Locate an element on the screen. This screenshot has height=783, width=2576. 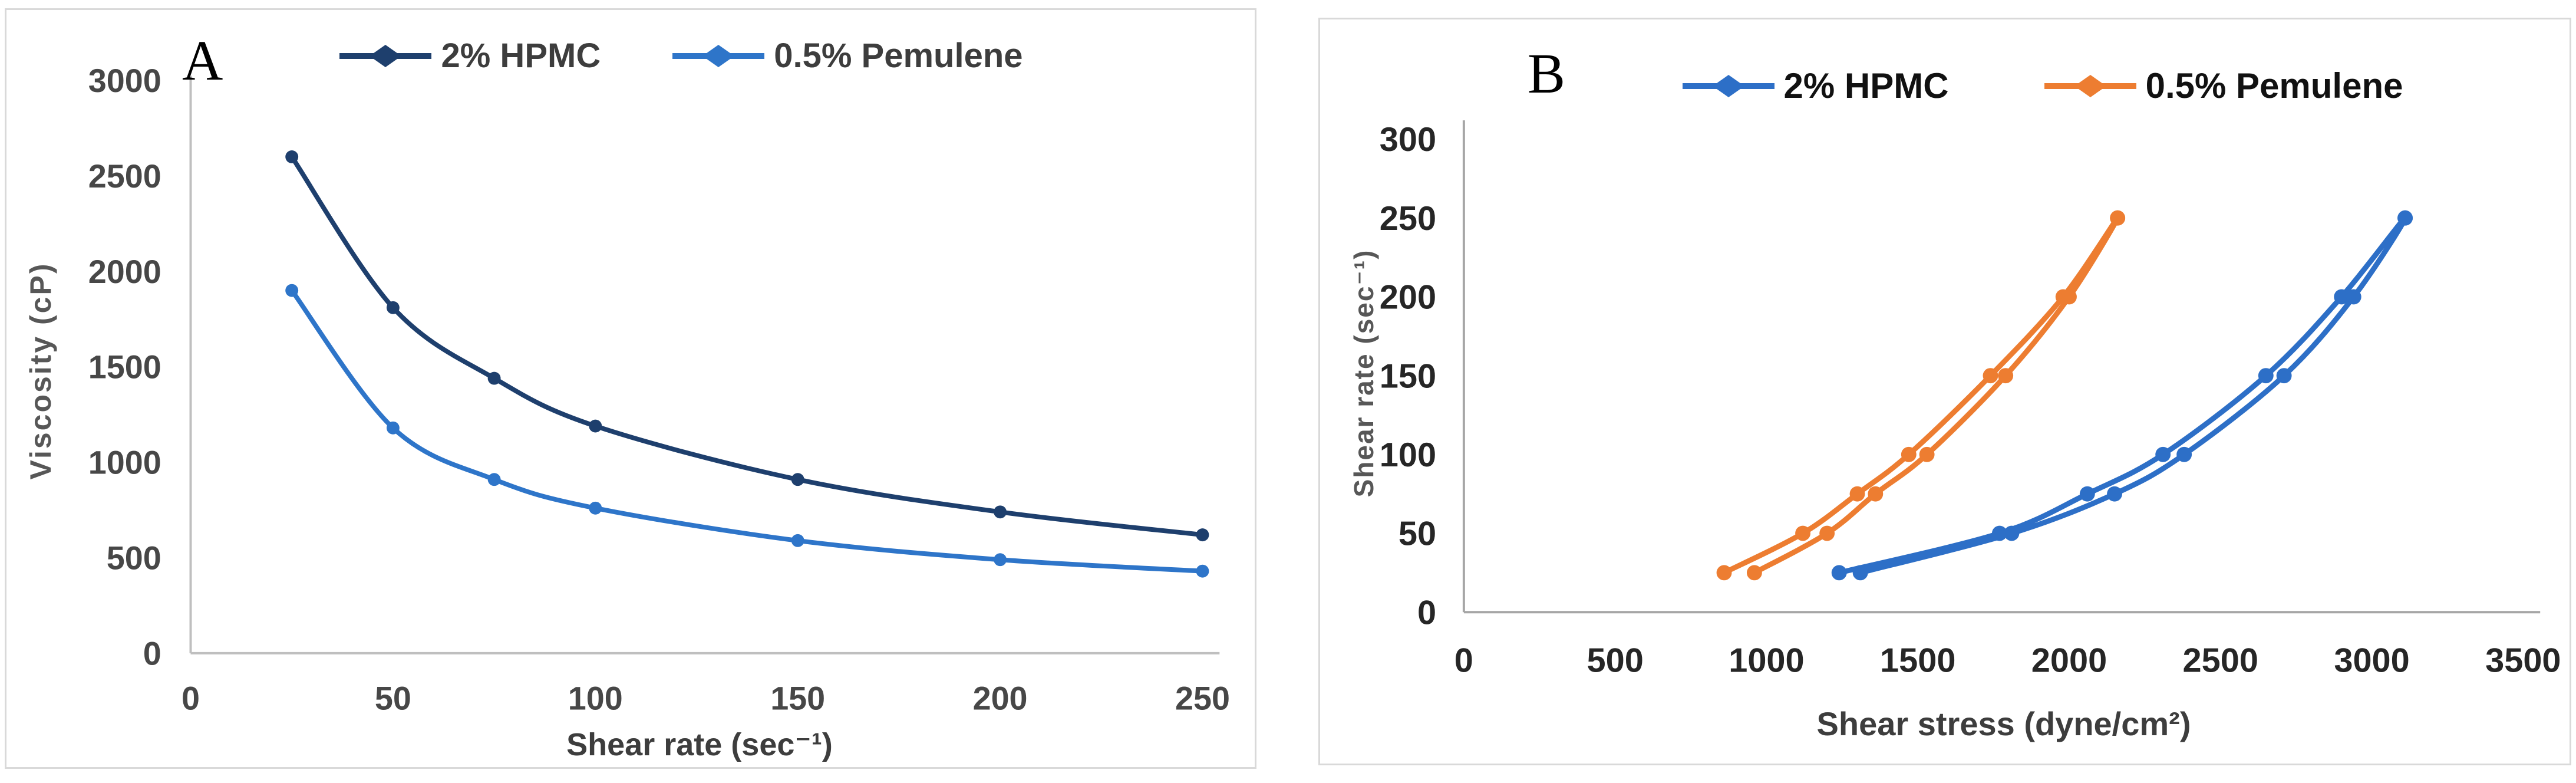
legend-label-pemulene-b: 0.5% Pemulene is located at coordinates (2274, 86).